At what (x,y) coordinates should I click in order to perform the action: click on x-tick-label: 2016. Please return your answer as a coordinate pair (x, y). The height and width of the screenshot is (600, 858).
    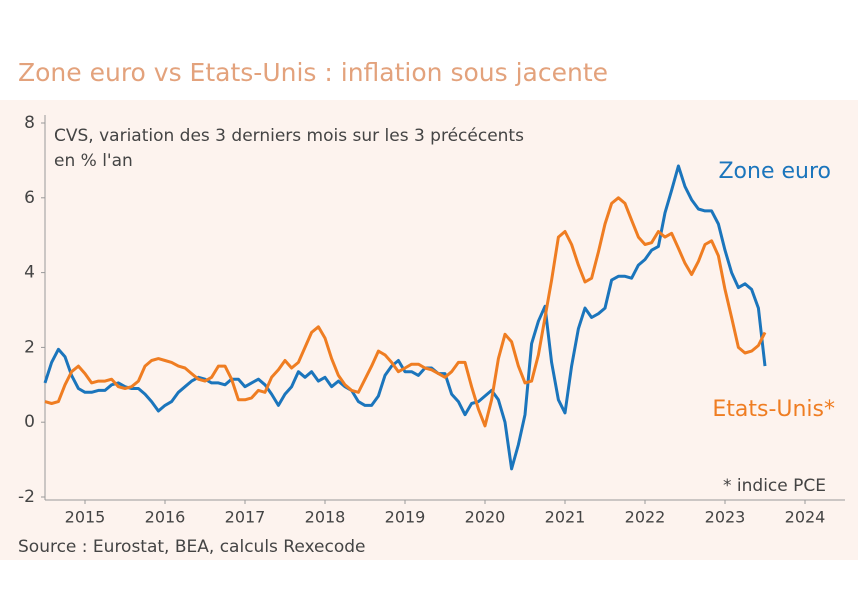
    Looking at the image, I should click on (165, 517).